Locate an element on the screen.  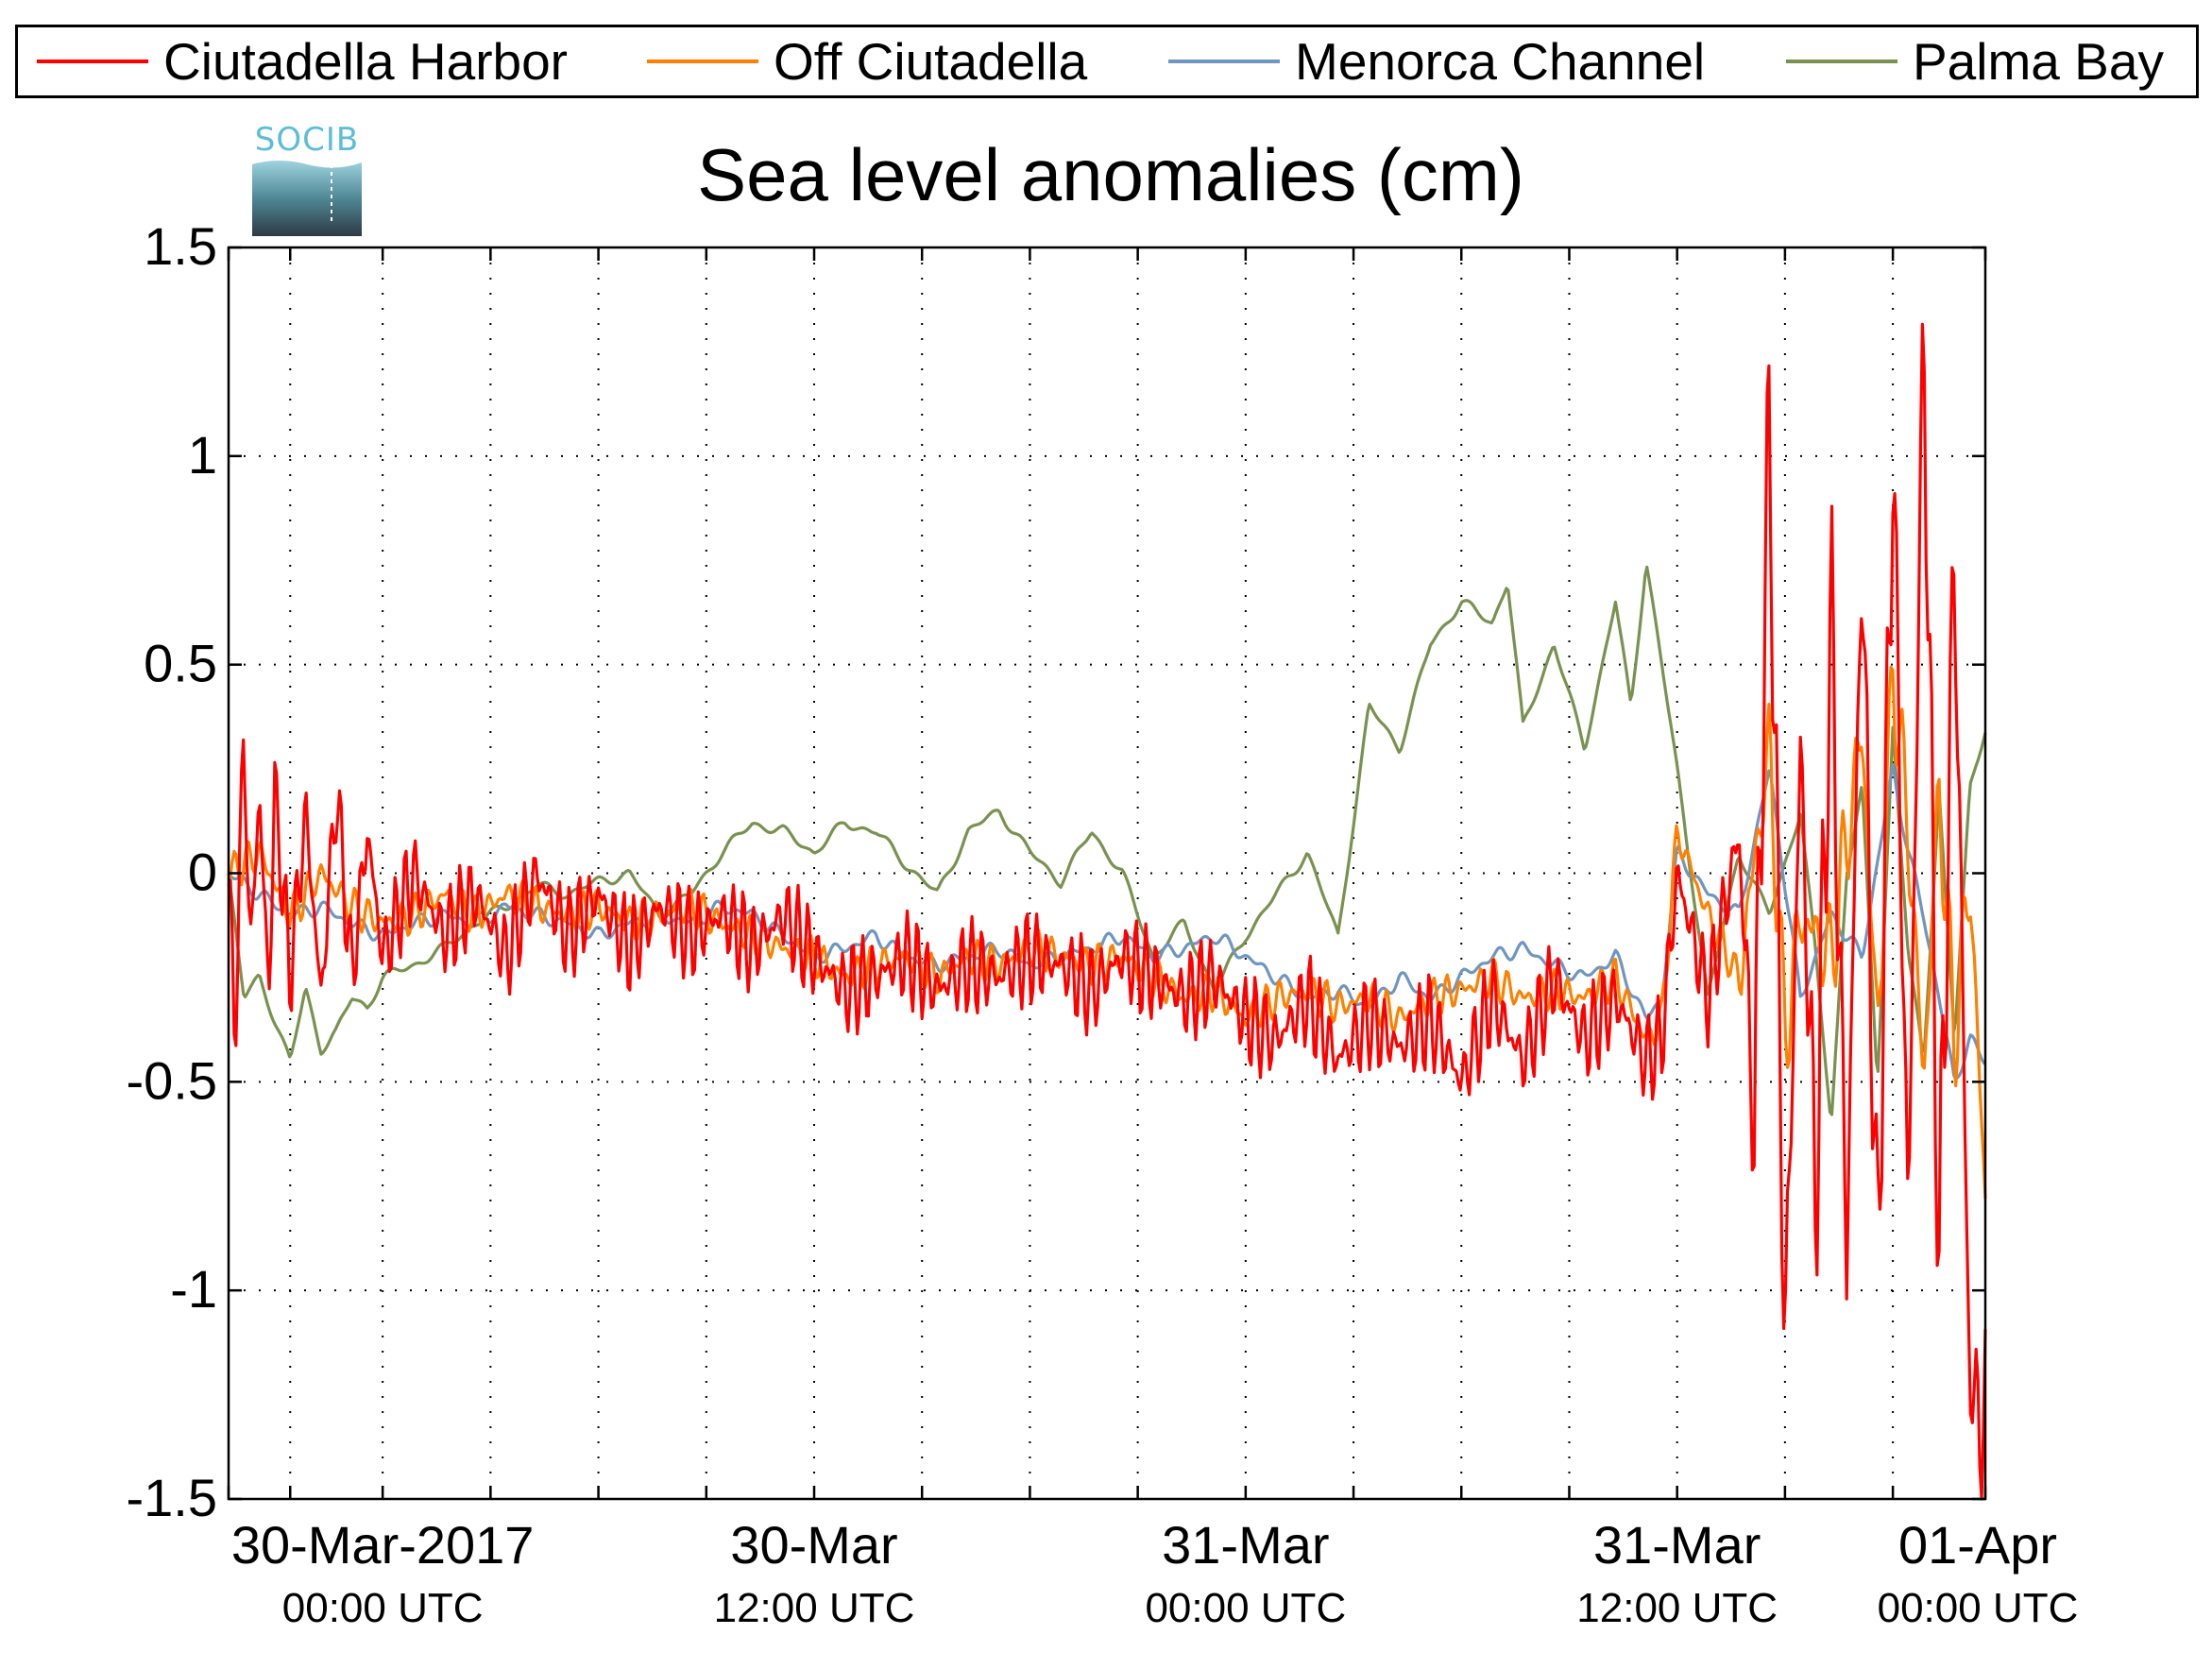
x-tick-label-date: 01-Apr is located at coordinates (1977, 1545).